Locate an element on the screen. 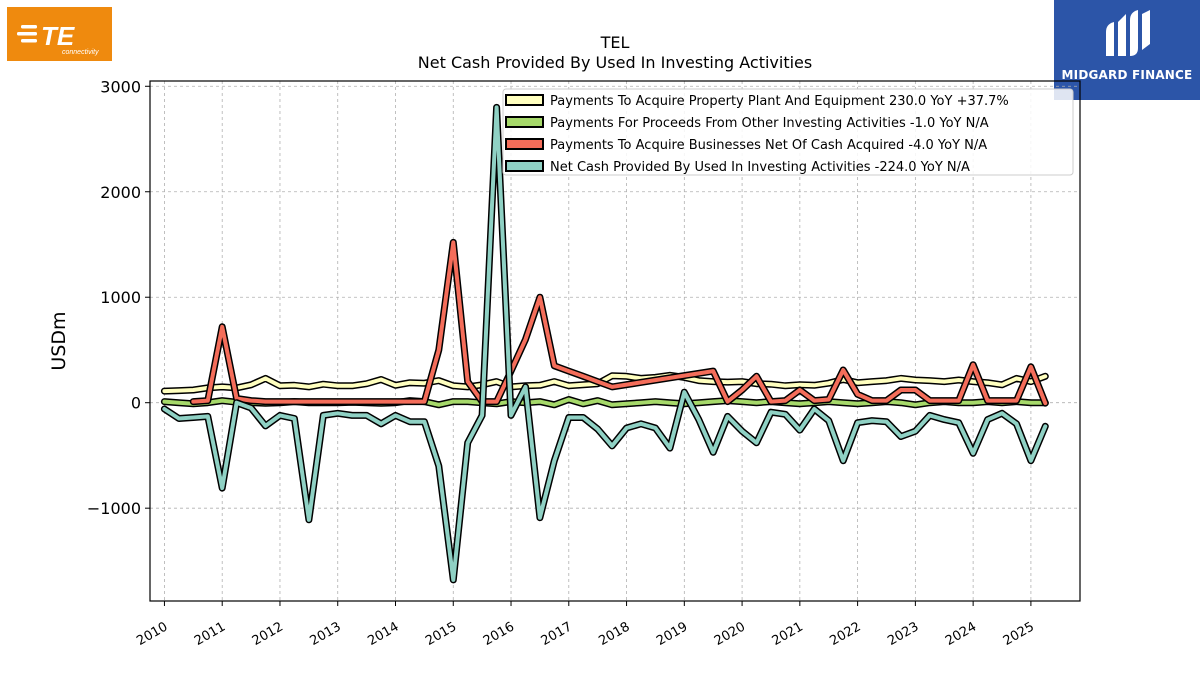 Image resolution: width=1200 pixels, height=675 pixels. x-tick-label: 2024 is located at coordinates (961, 634).